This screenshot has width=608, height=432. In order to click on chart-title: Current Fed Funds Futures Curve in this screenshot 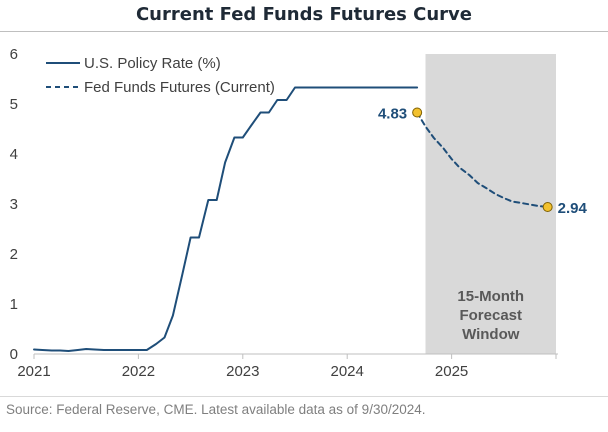, I will do `click(304, 14)`.